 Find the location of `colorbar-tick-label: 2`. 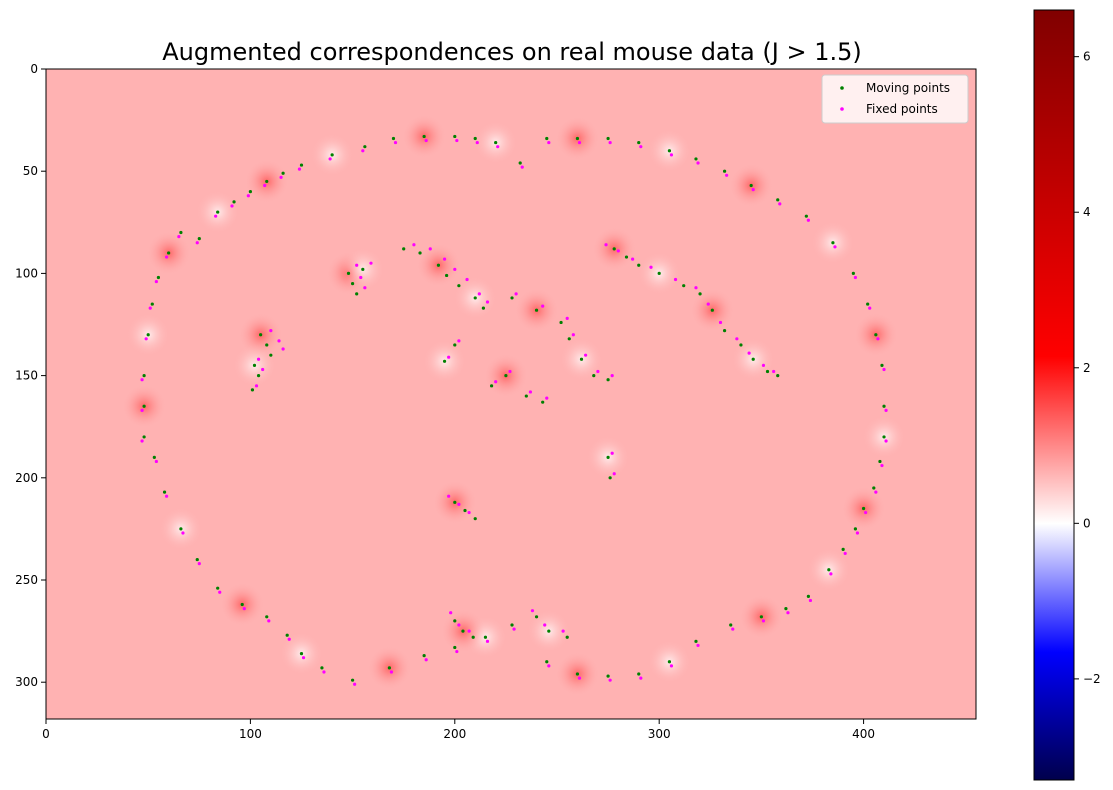

colorbar-tick-label: 2 is located at coordinates (1087, 368).